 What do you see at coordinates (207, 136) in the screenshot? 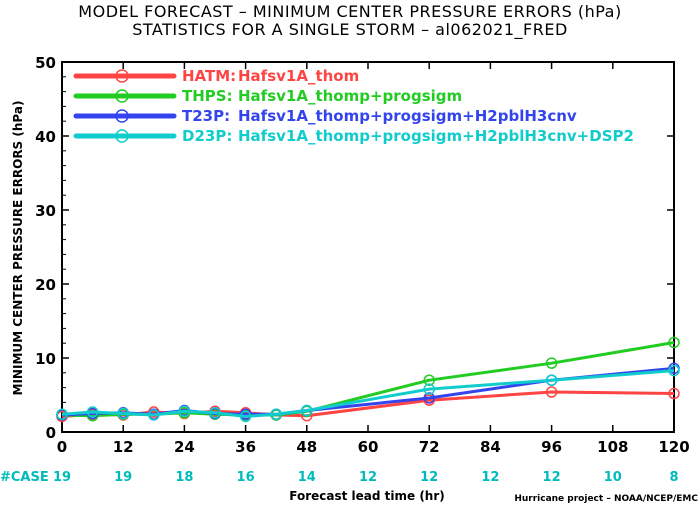
I see `legend-name-3: D23P:` at bounding box center [207, 136].